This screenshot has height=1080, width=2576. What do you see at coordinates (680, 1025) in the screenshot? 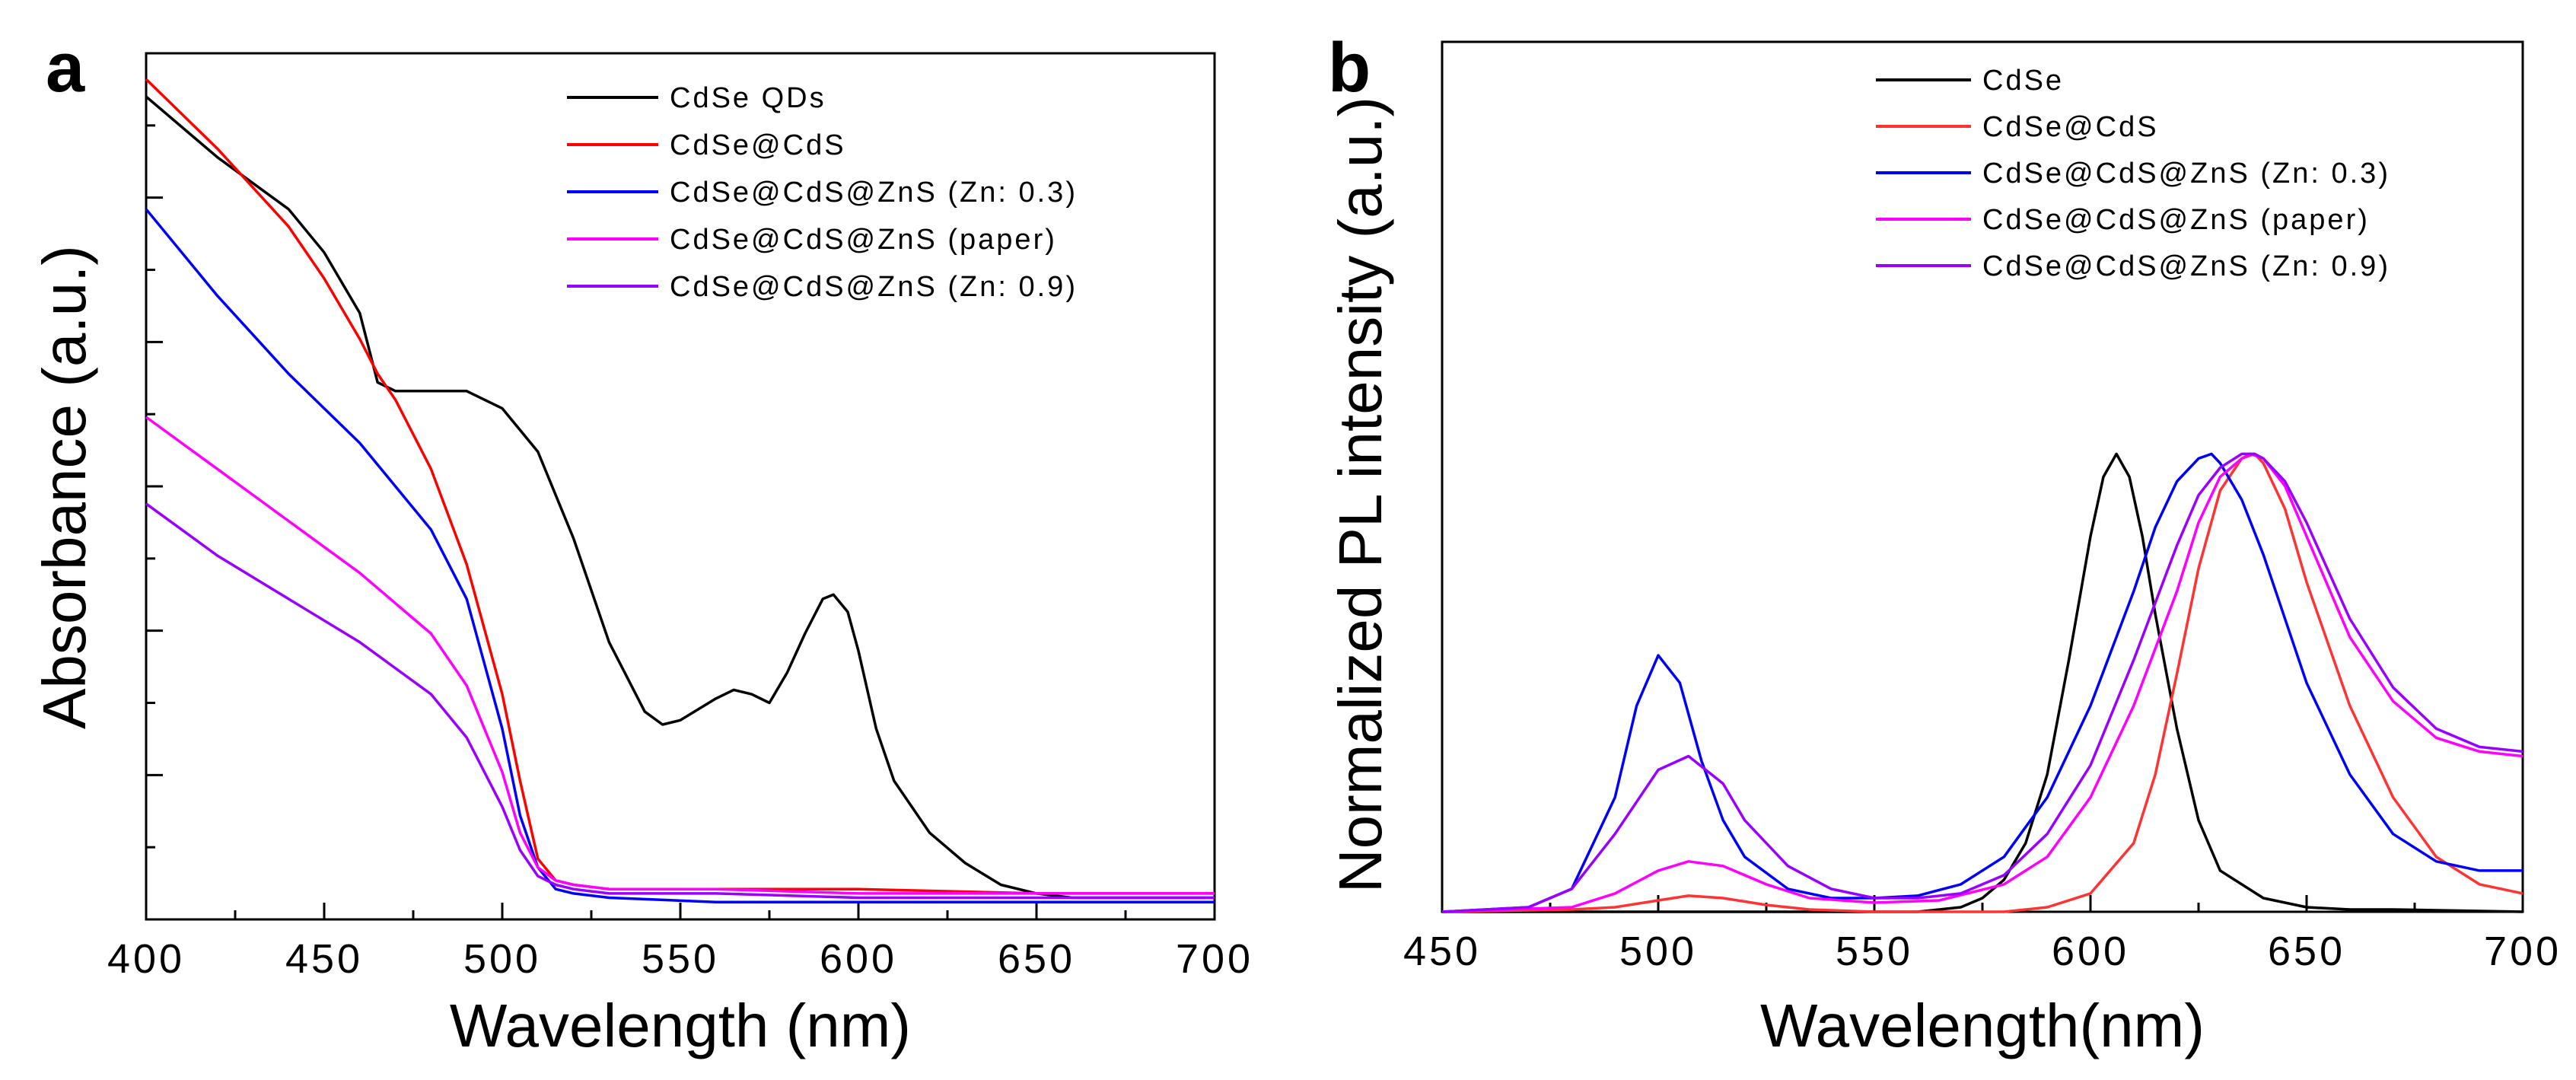
I see `panel-a-x-axis-title: Wavelength (nm)` at bounding box center [680, 1025].